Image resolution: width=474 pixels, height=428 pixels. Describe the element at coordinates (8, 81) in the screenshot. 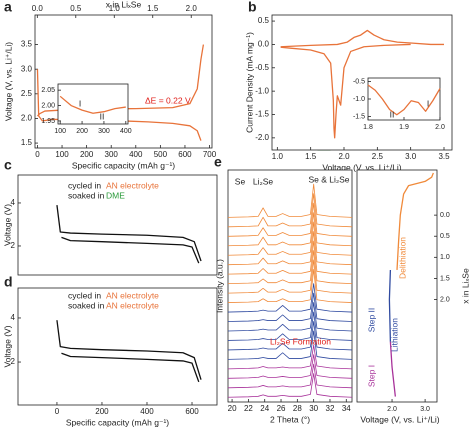

I see `y-axis-label: Voltage (V, vs. Li⁺/Li)` at that location.